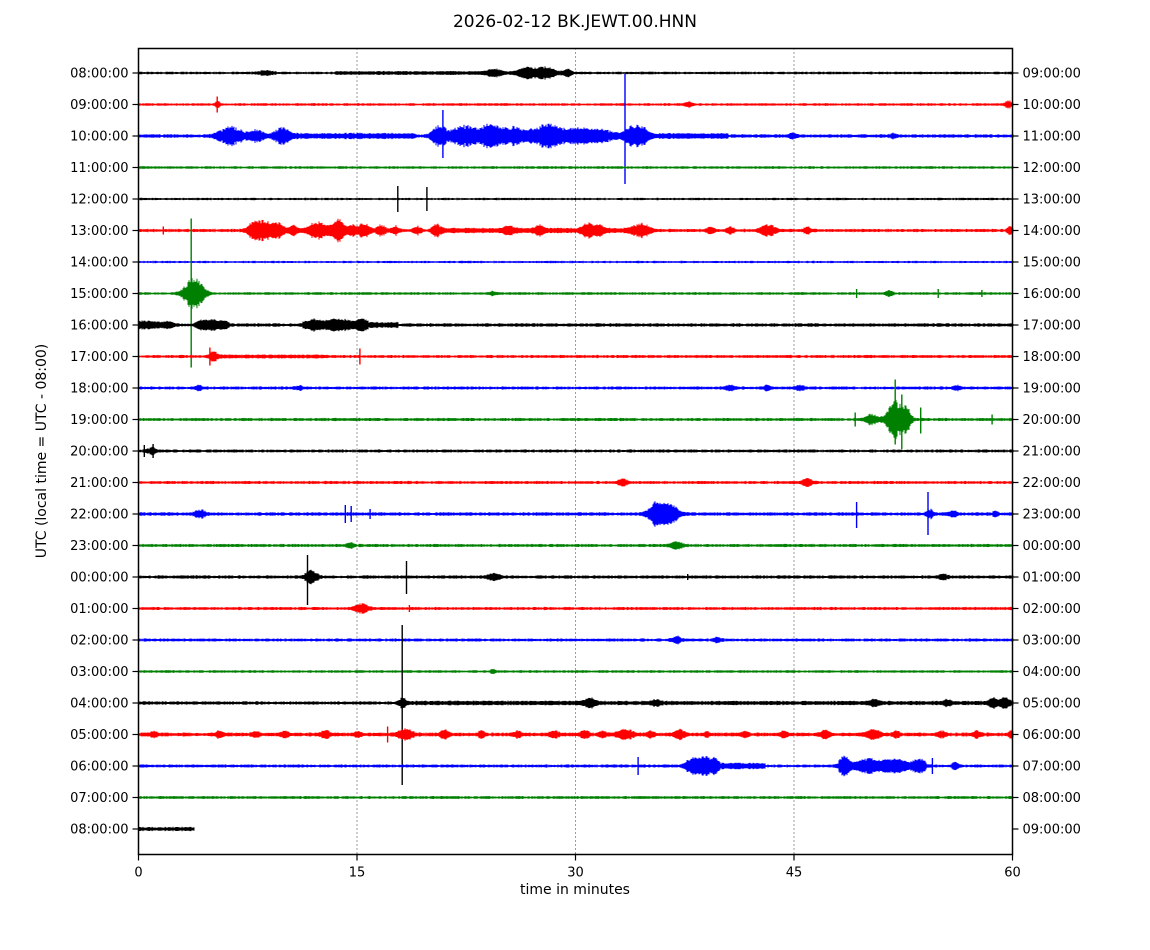 The image size is (1150, 950). What do you see at coordinates (1052, 767) in the screenshot?
I see `right-time-label: 07:00:00` at bounding box center [1052, 767].